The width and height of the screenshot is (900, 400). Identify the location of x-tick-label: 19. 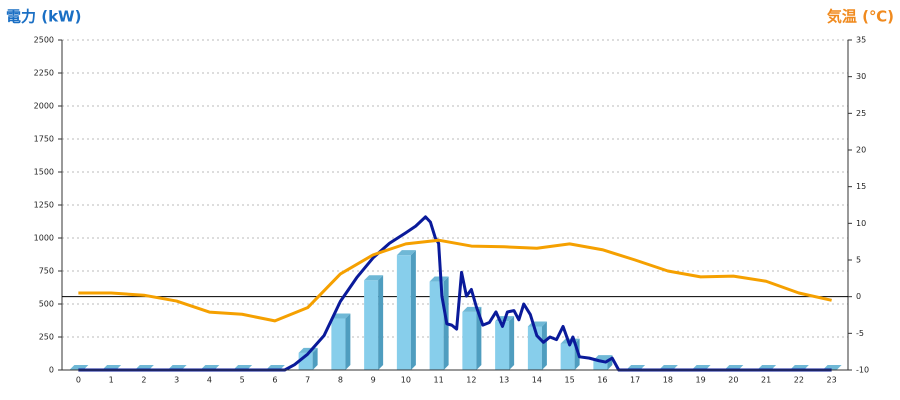
(701, 380).